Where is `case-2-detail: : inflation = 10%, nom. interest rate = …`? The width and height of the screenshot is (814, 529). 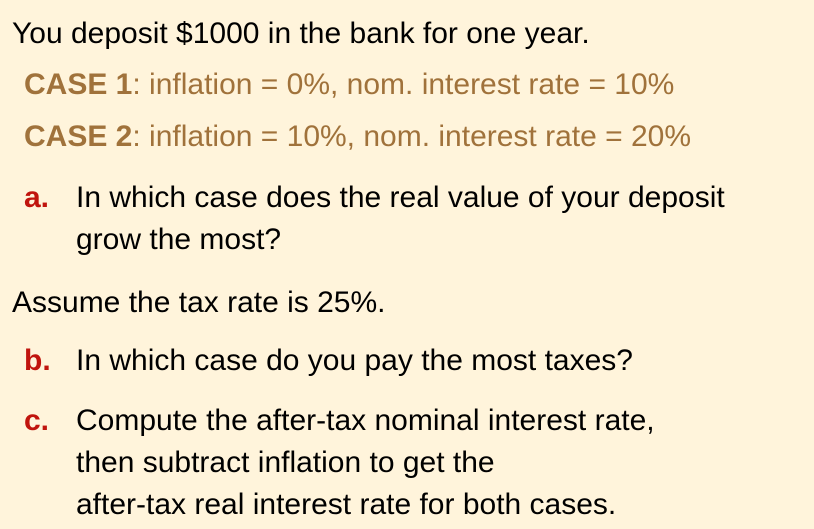
case-2-detail: : inflation = 10%, nom. interest rate = … is located at coordinates (412, 136).